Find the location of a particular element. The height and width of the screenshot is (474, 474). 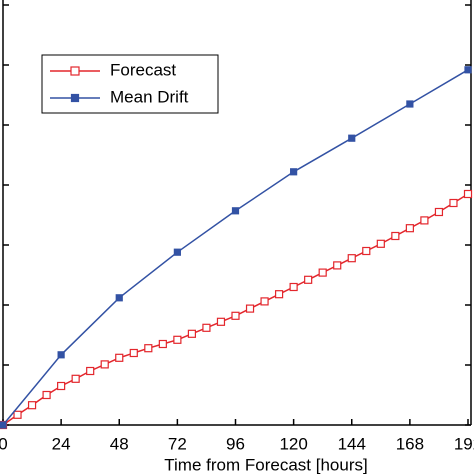

x-tick-label: 144 is located at coordinates (352, 443).